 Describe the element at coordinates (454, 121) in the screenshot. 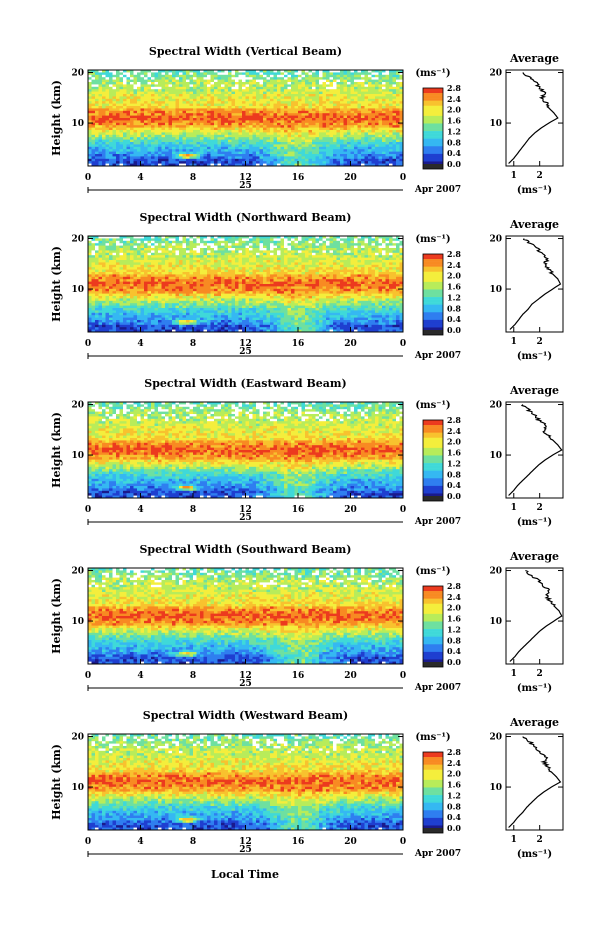

I see `colorbar-tick-label: 1.6` at that location.